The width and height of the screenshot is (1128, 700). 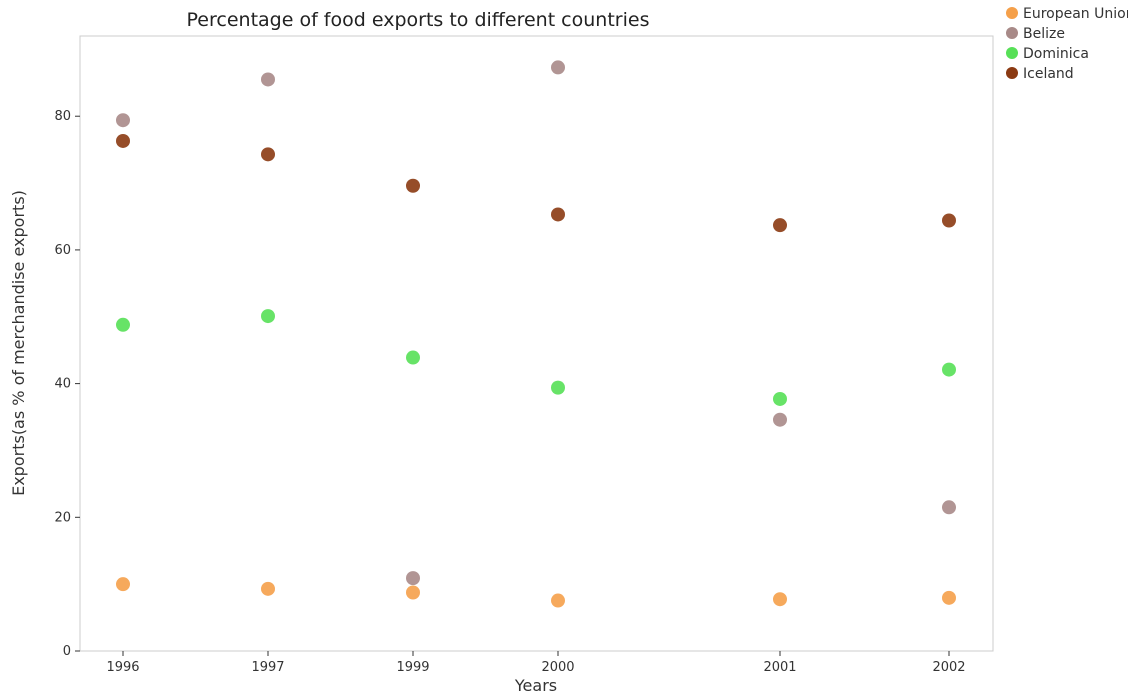 What do you see at coordinates (123, 324) in the screenshot?
I see `point-dominica-1996` at bounding box center [123, 324].